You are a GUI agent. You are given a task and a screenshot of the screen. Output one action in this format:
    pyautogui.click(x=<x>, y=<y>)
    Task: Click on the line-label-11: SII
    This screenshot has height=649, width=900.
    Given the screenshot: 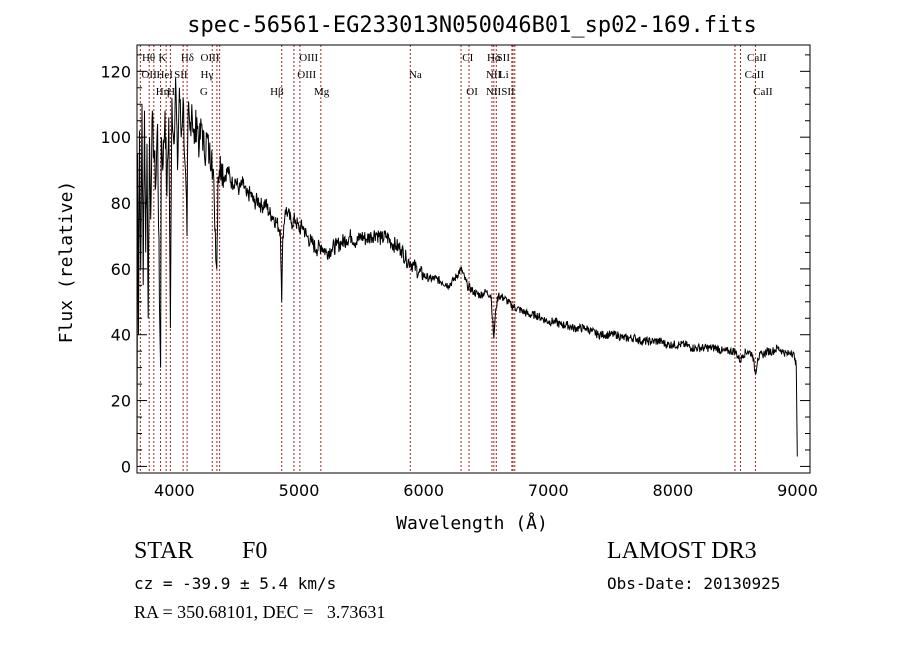 What is the action you would take?
    pyautogui.click(x=181, y=75)
    